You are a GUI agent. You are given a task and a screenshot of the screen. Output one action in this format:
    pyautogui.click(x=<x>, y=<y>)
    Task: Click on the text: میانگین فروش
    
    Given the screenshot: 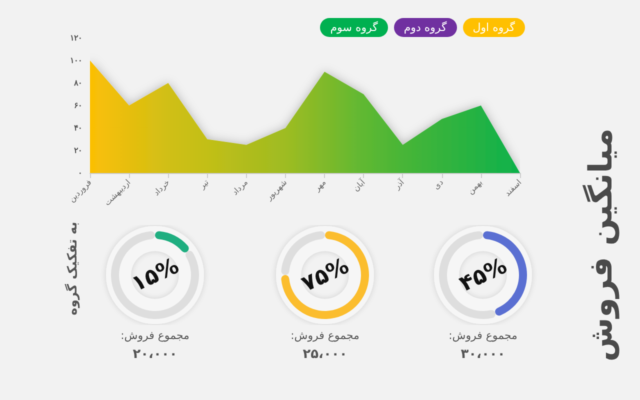 What is the action you would take?
    pyautogui.click(x=600, y=245)
    